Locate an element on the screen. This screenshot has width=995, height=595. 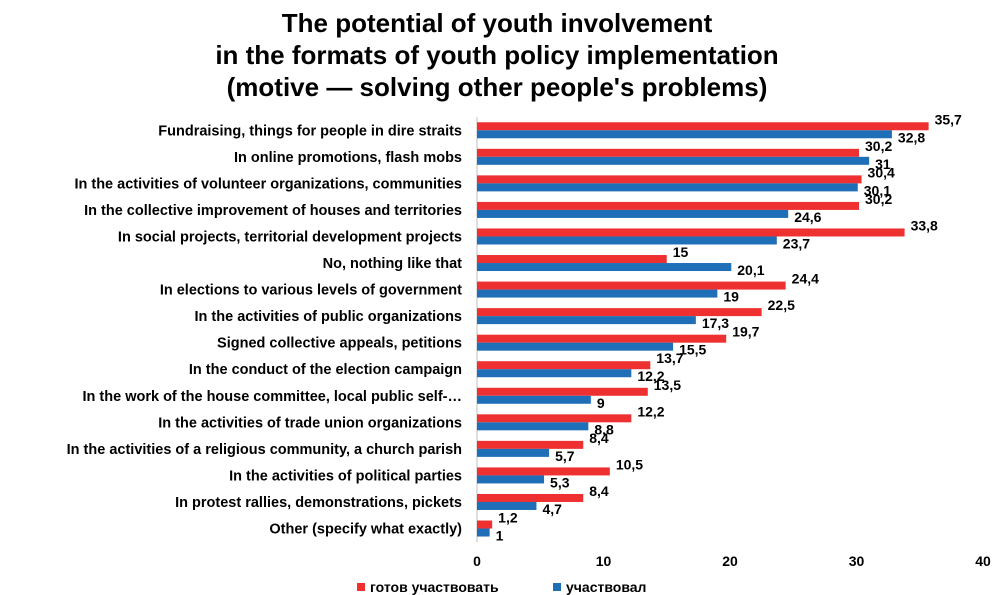
data-label: 24,4 is located at coordinates (805, 279).